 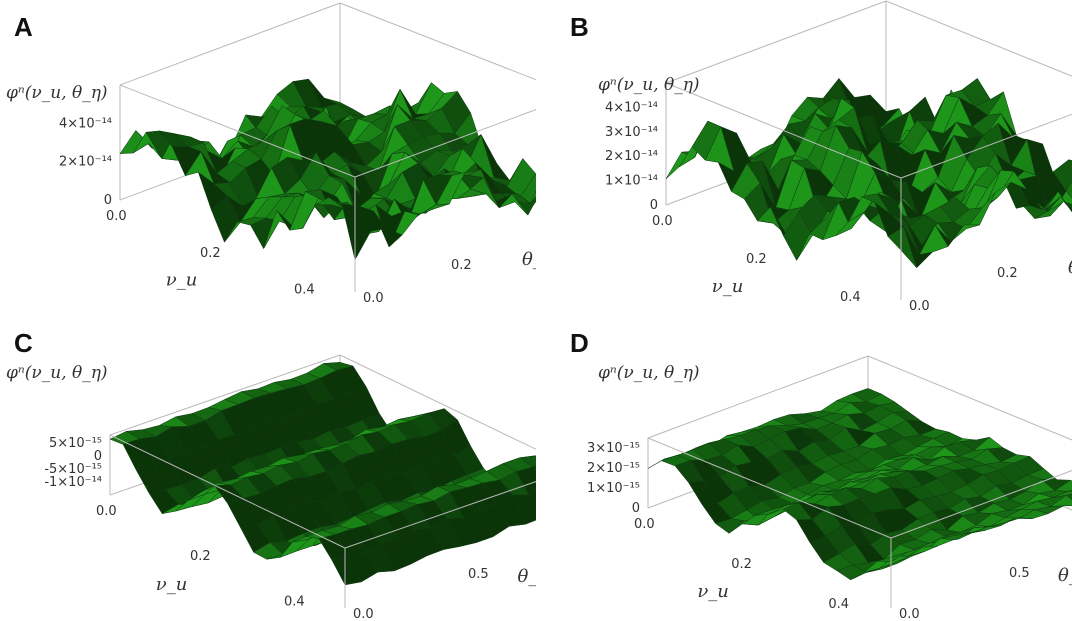 I want to click on z-tick-label: 3×10⁻¹⁵, so click(x=613, y=448).